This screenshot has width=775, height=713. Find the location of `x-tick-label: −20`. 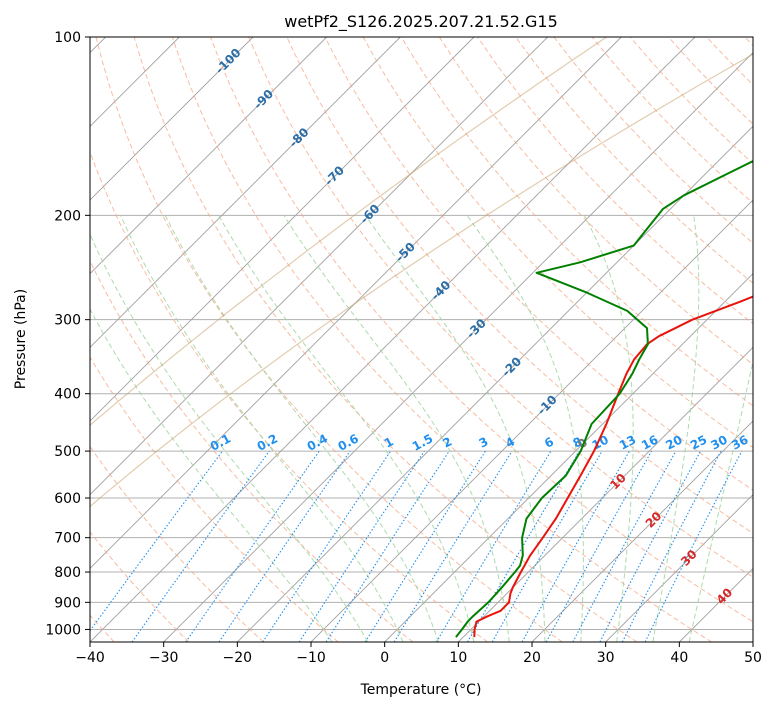

x-tick-label: −20 is located at coordinates (238, 658).